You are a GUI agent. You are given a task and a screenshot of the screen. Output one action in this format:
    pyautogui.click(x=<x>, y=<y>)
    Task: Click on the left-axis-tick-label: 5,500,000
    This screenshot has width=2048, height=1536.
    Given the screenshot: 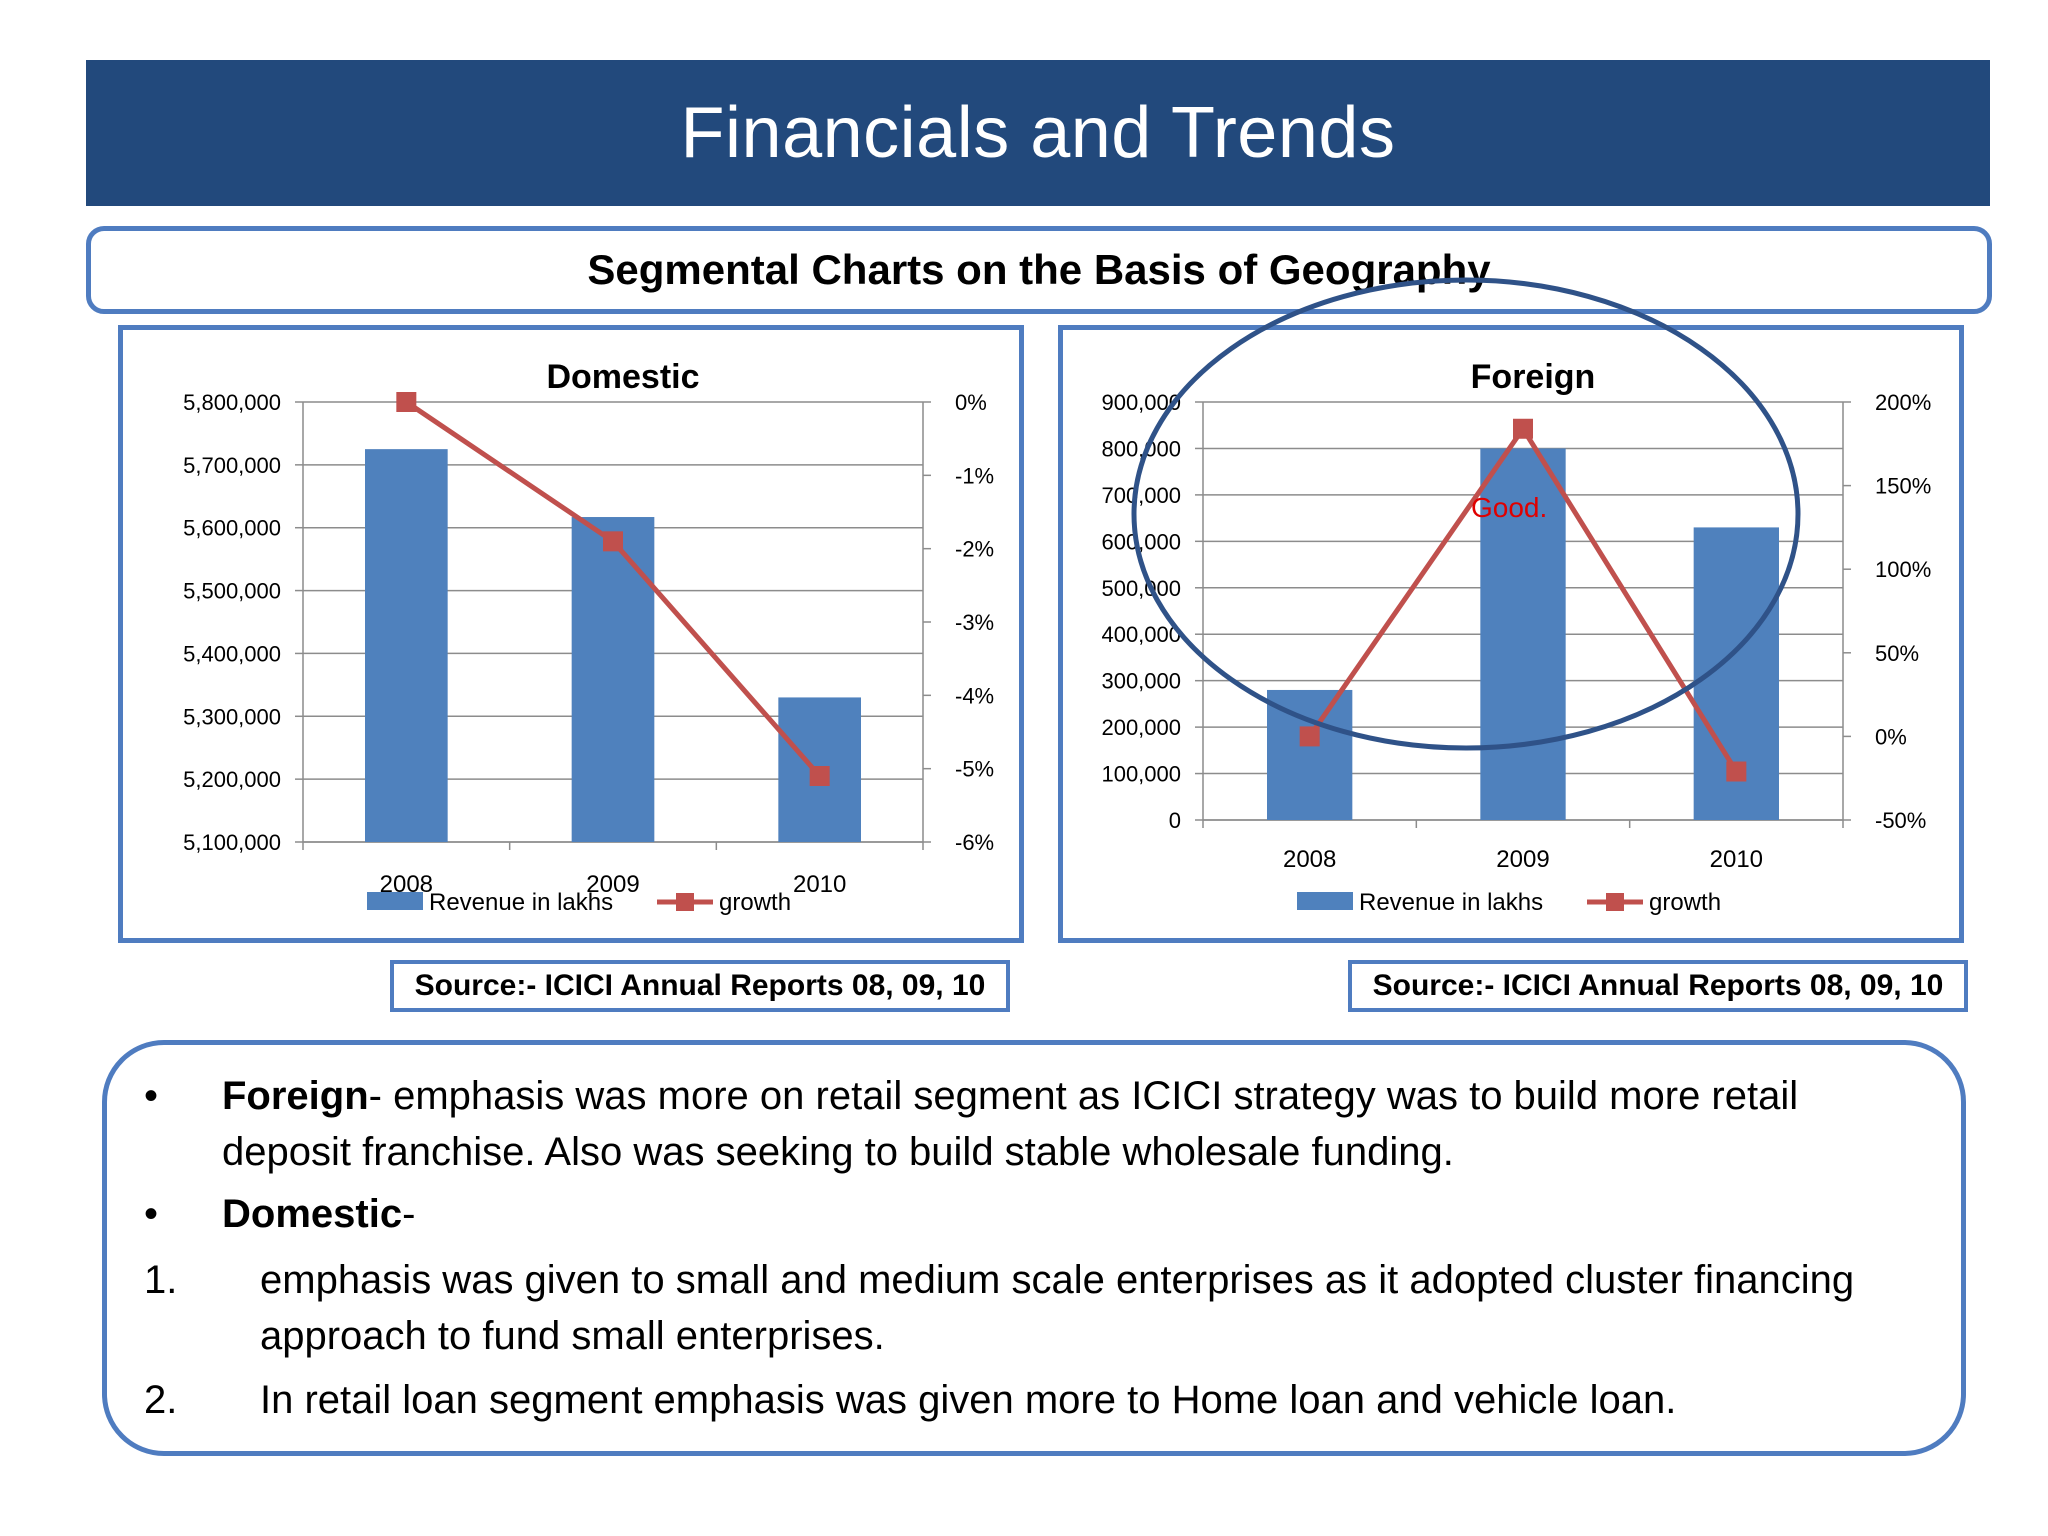 What is the action you would take?
    pyautogui.click(x=232, y=591)
    